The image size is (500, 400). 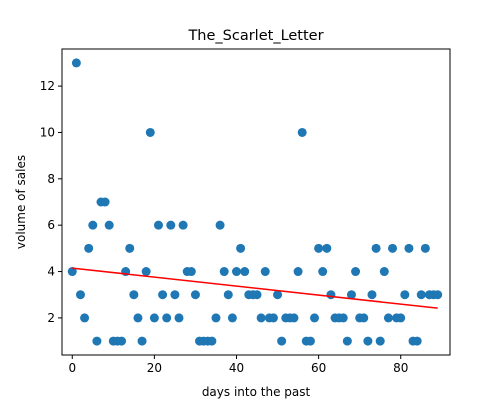 What do you see at coordinates (51, 318) in the screenshot?
I see `y-tick-label: 2` at bounding box center [51, 318].